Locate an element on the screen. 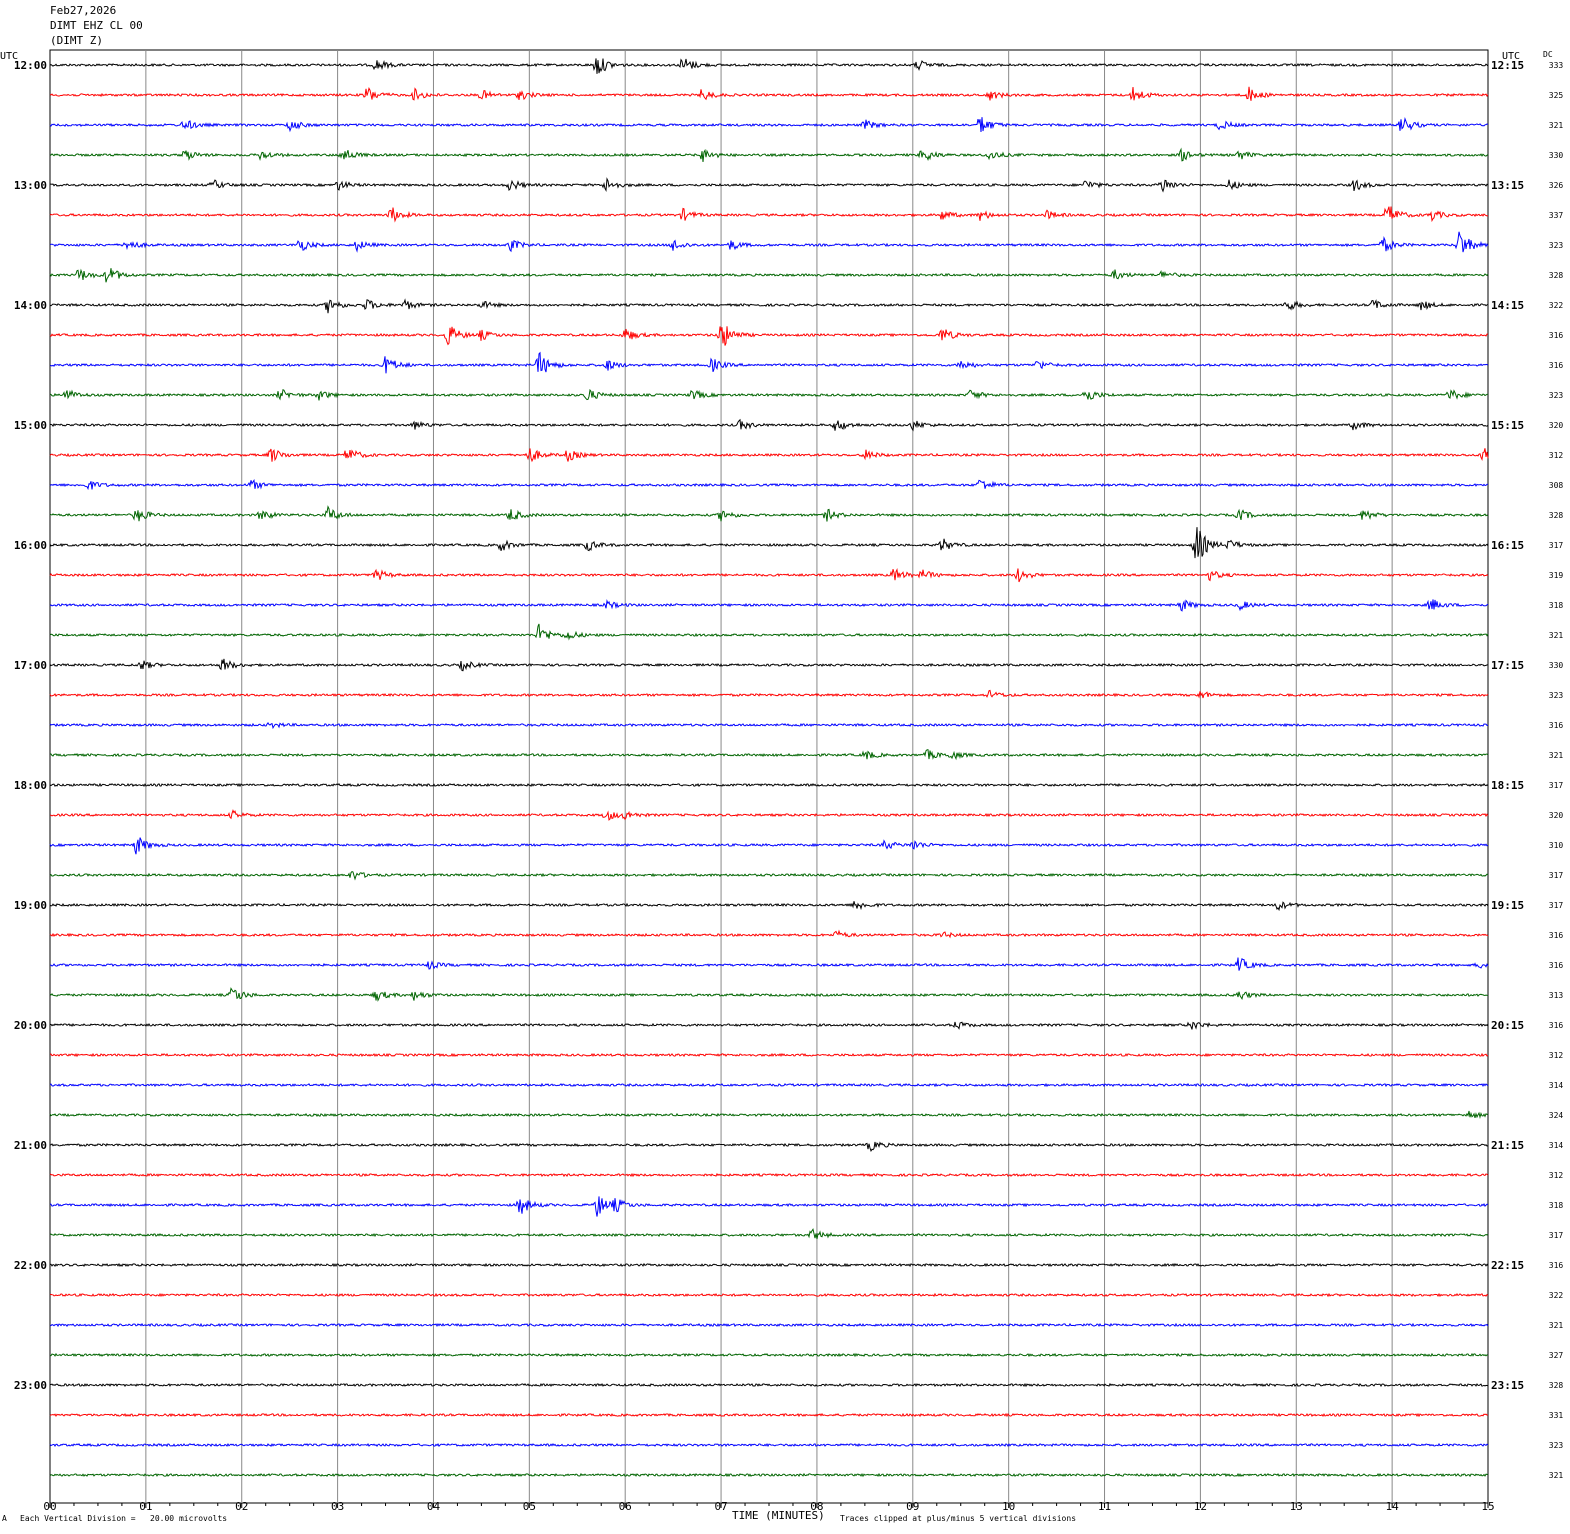 The width and height of the screenshot is (1570, 1534). left-utc-label: UTC is located at coordinates (9, 56).